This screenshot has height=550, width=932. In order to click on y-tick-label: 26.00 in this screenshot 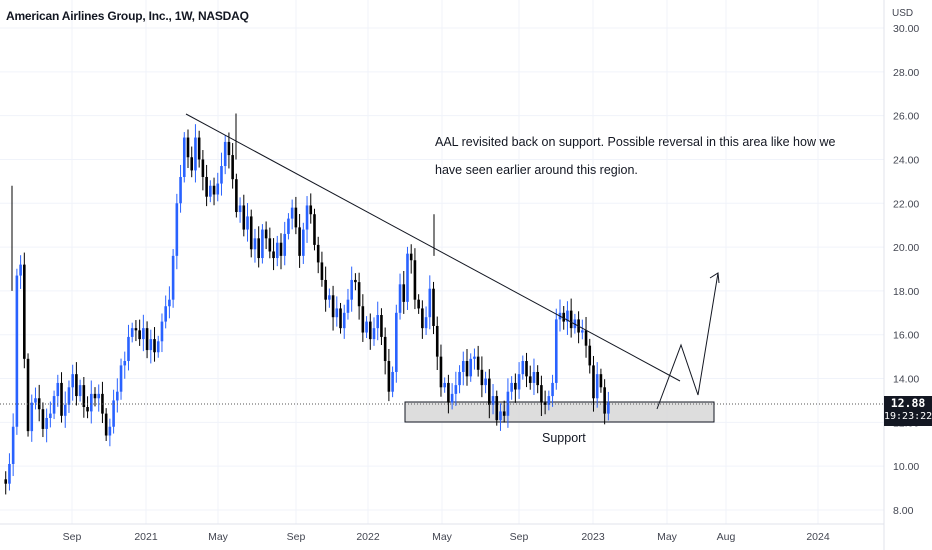, I will do `click(906, 117)`.